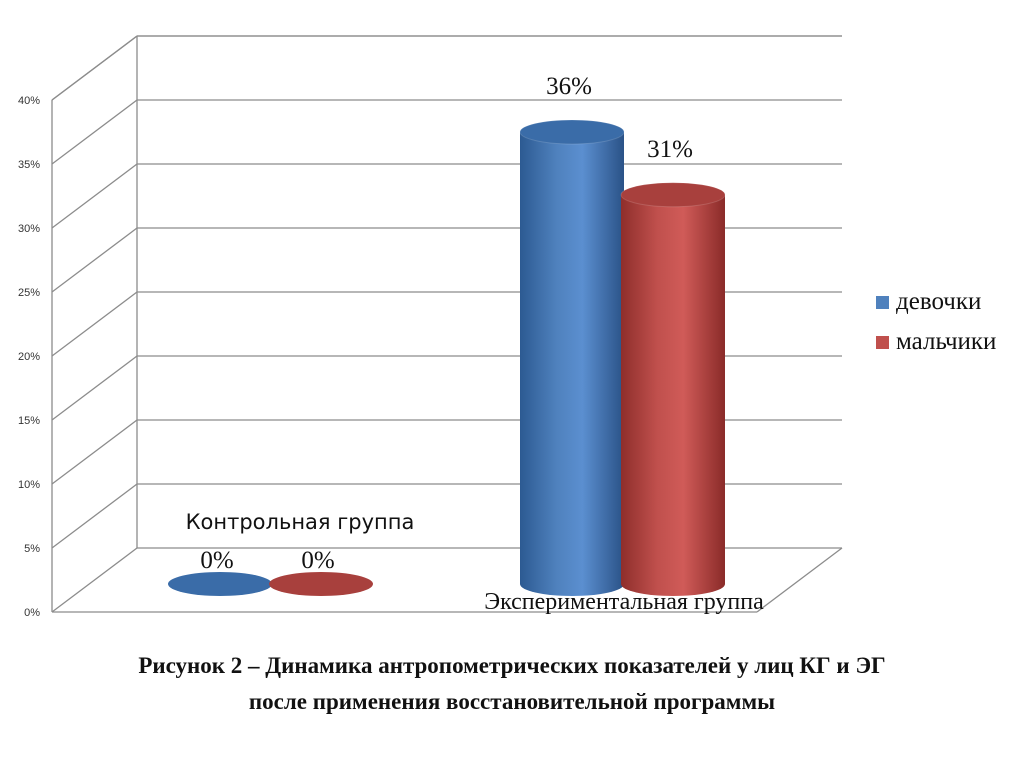 The width and height of the screenshot is (1024, 768). Describe the element at coordinates (29, 421) in the screenshot. I see `y-tick-label: 15%` at that location.